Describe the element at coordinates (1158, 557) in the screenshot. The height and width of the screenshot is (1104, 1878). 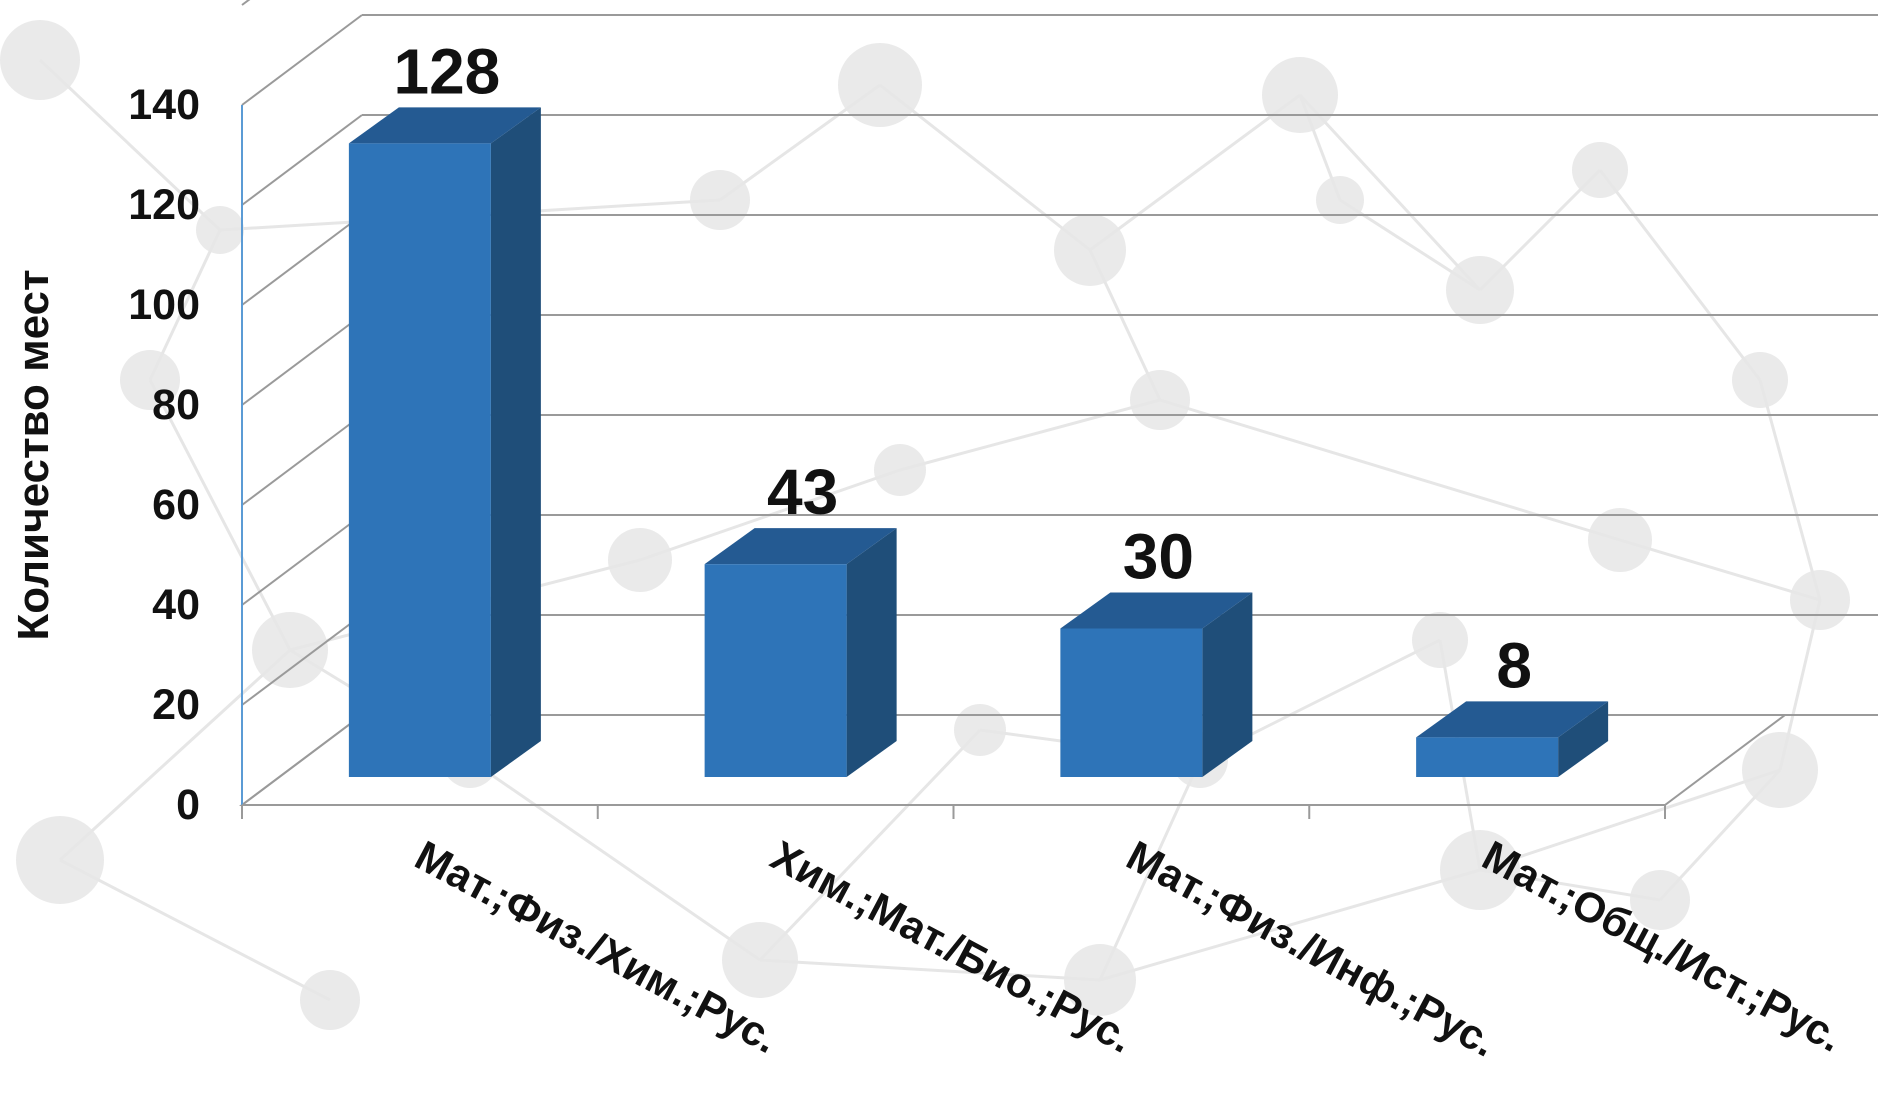
I see `data-label: 30` at that location.